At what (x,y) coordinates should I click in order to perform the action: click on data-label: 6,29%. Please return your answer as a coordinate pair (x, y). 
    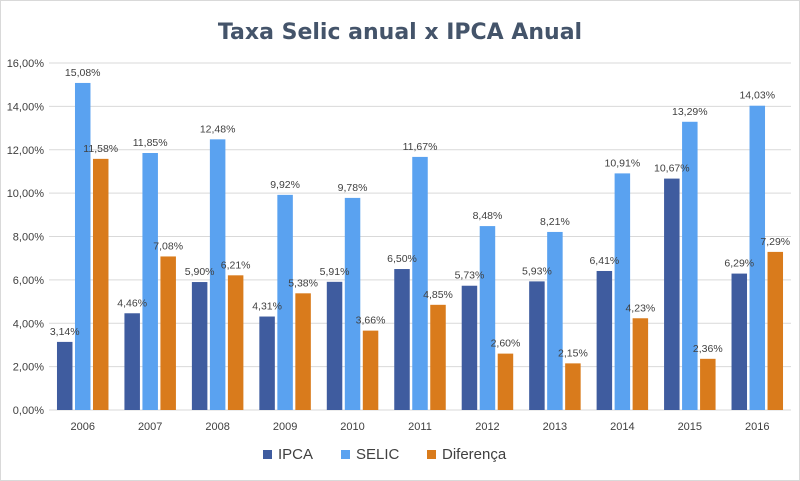
    Looking at the image, I should click on (739, 264).